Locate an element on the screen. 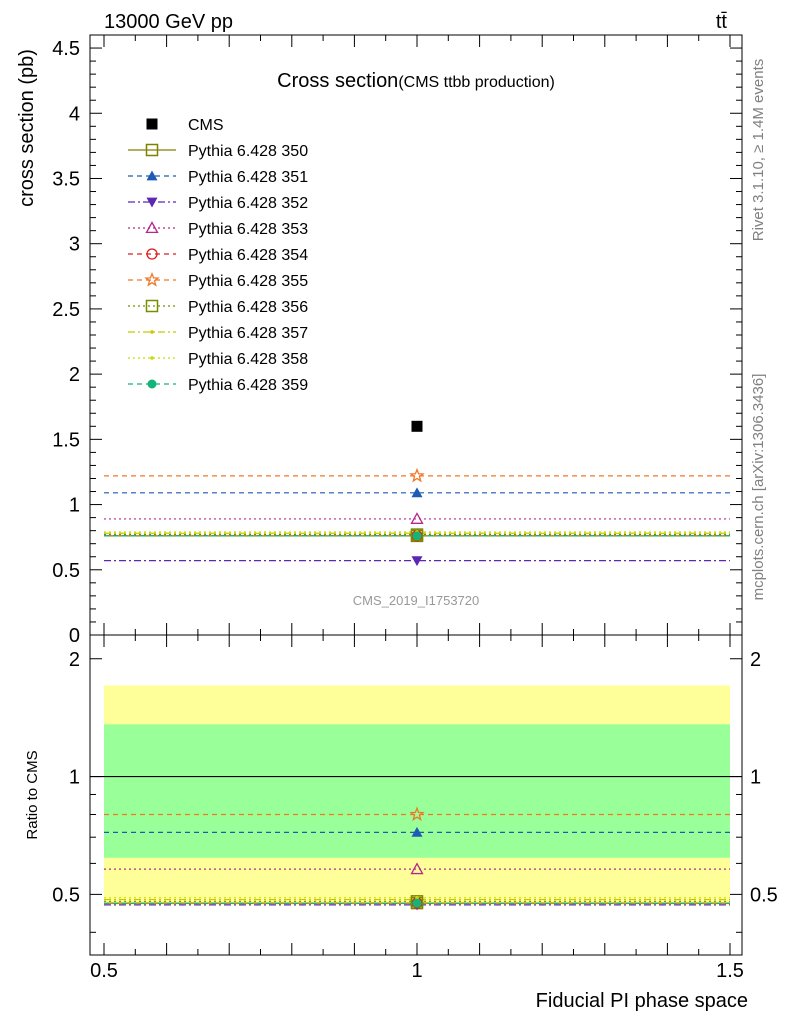 Image resolution: width=786 pixels, height=1024 pixels. ratio-ytick-label-right: 1 is located at coordinates (755, 778).